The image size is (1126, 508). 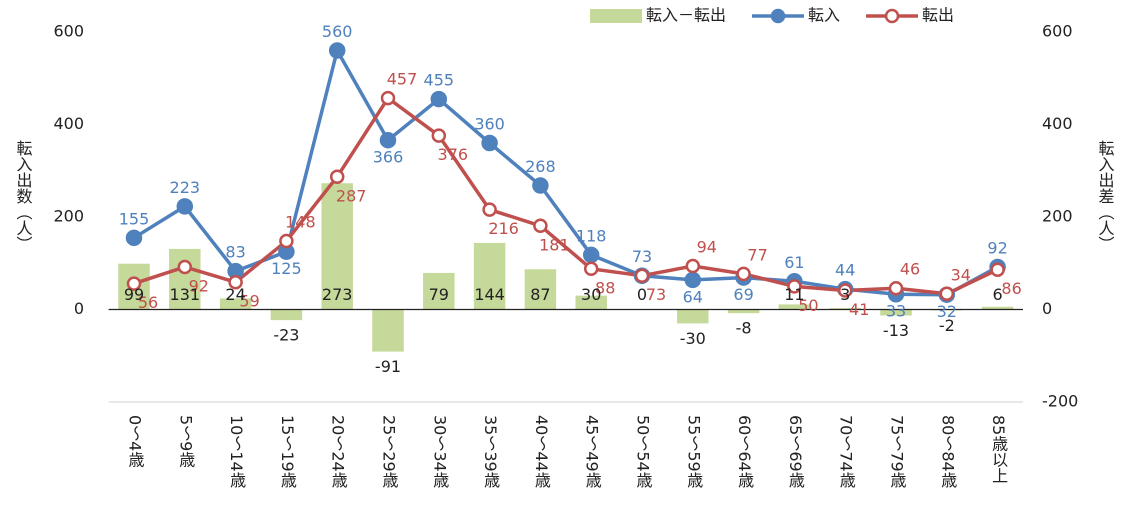 What do you see at coordinates (389, 451) in the screenshot?
I see `x-tick-label: 25～29歳` at bounding box center [389, 451].